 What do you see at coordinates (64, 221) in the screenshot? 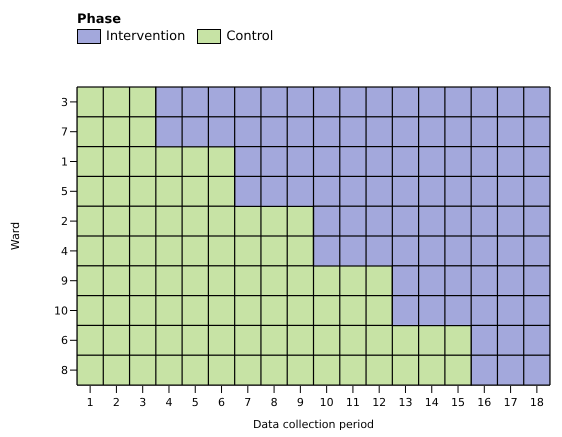
I see `y-tick-label: 2` at bounding box center [64, 221].